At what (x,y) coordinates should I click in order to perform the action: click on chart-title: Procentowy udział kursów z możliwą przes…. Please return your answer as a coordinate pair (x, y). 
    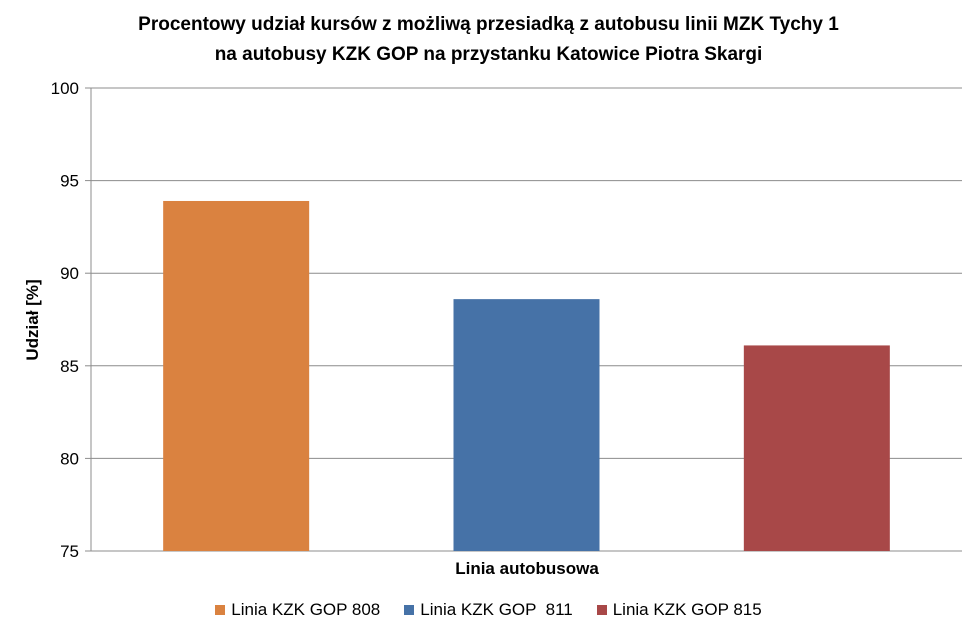
    Looking at the image, I should click on (488, 40).